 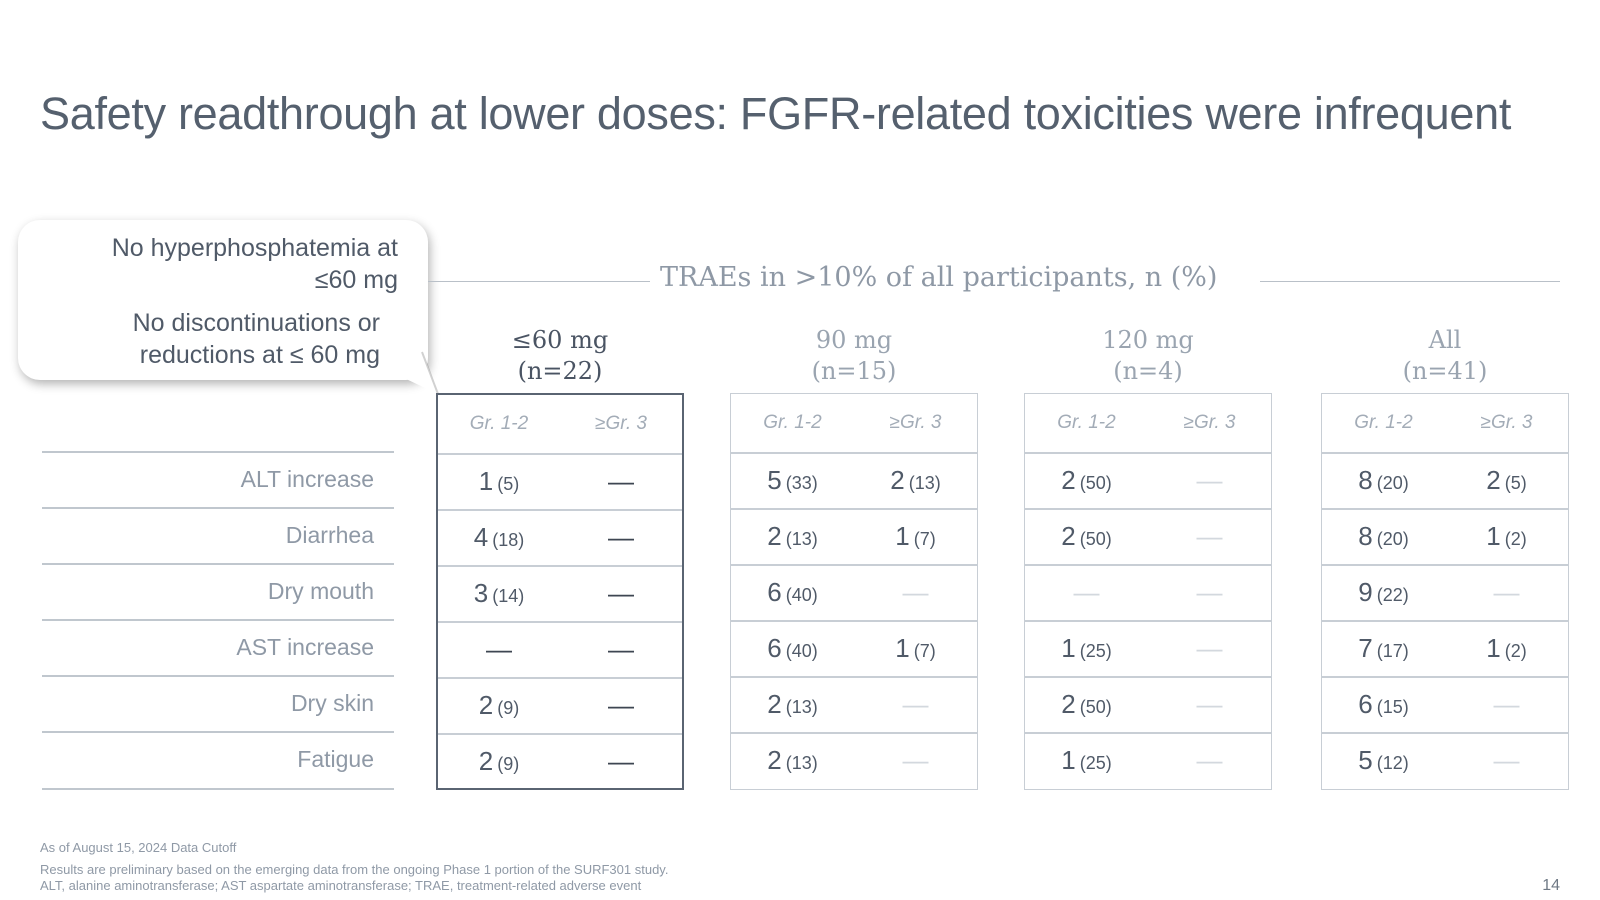 I want to click on callout-line-4: reductions at ≤ 60 mg, so click(x=259, y=355).